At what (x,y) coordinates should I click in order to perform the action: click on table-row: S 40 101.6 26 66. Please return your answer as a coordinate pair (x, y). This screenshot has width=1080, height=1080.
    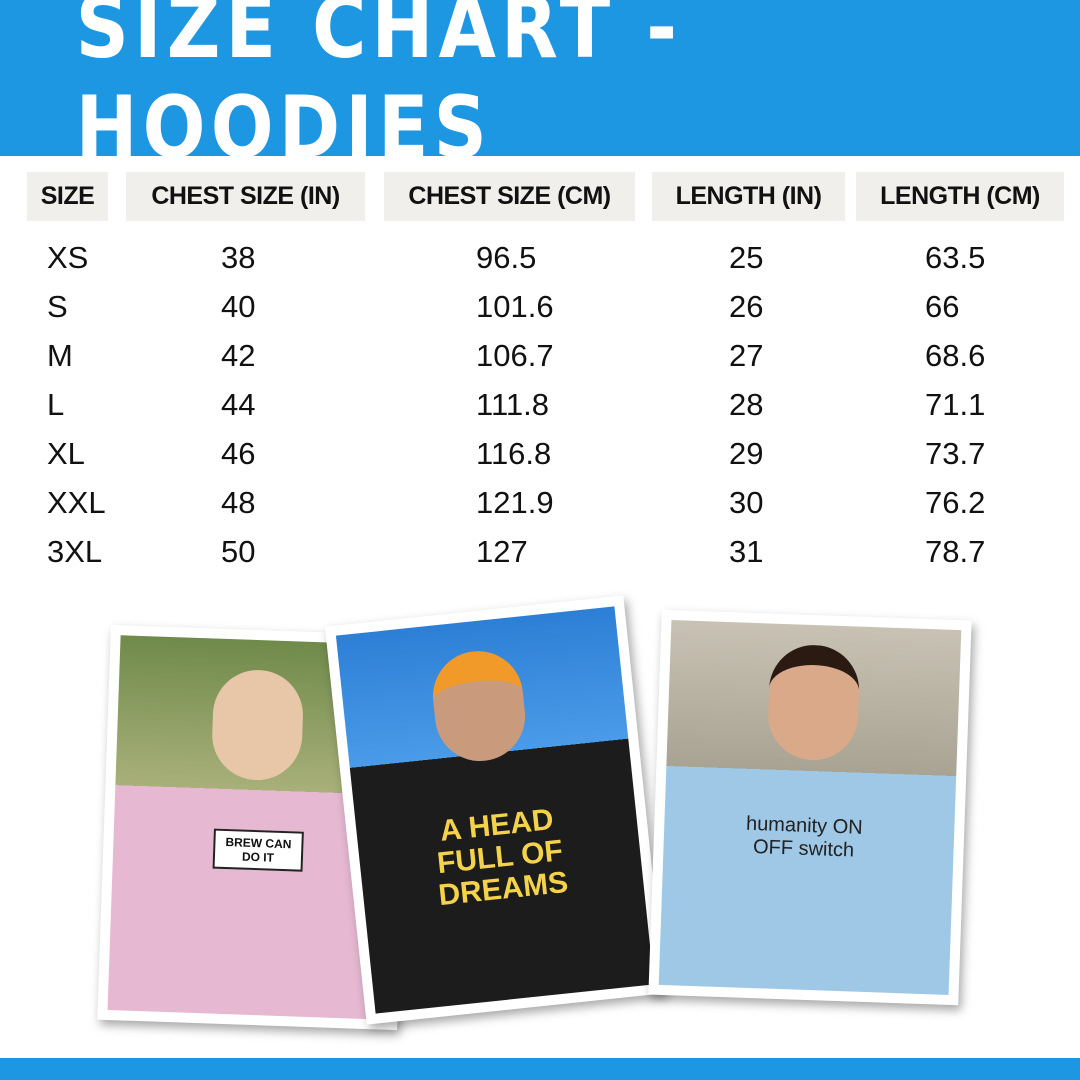
    Looking at the image, I should click on (540, 309).